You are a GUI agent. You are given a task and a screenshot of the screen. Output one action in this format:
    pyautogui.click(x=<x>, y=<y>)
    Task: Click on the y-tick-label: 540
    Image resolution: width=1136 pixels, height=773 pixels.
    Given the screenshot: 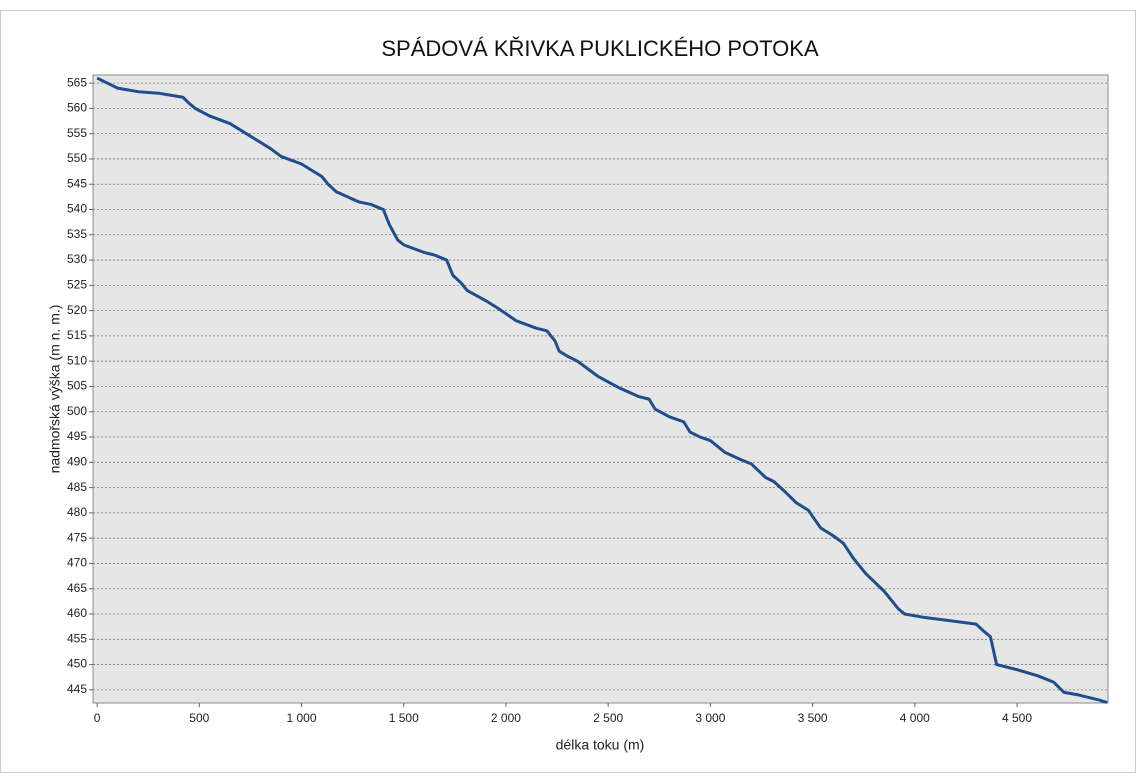 What is the action you would take?
    pyautogui.click(x=77, y=209)
    